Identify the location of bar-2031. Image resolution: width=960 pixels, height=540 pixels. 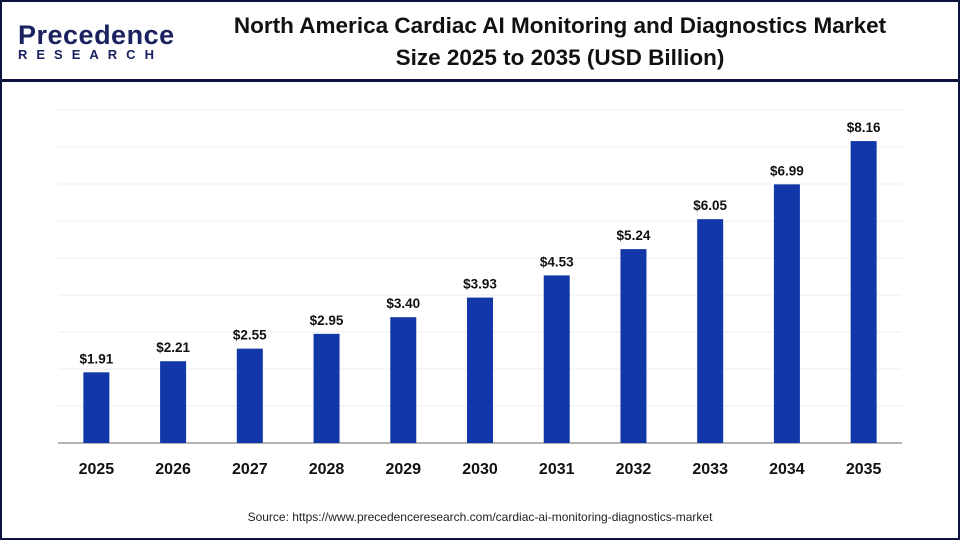
(556, 359).